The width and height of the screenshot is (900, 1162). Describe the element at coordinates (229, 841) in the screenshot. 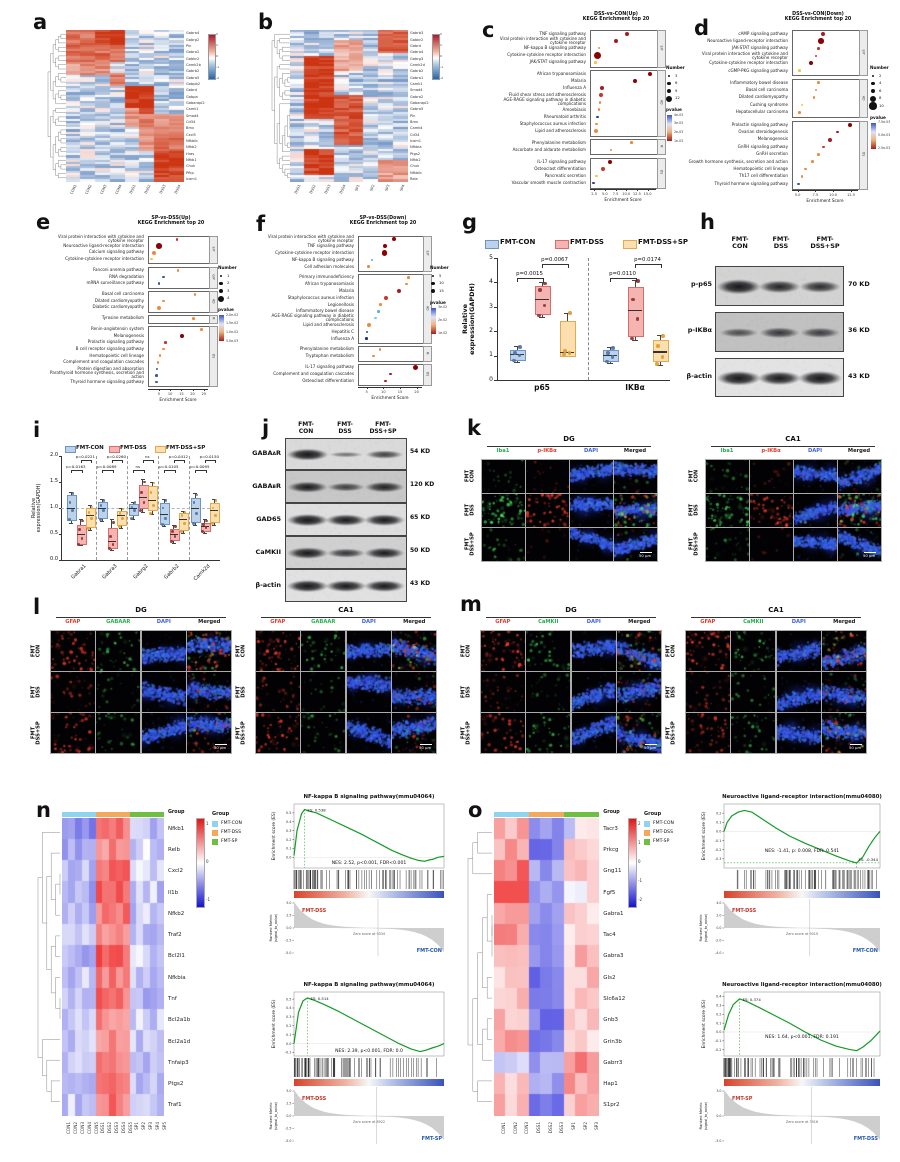

I see `legend-label: FMT-SP` at that location.